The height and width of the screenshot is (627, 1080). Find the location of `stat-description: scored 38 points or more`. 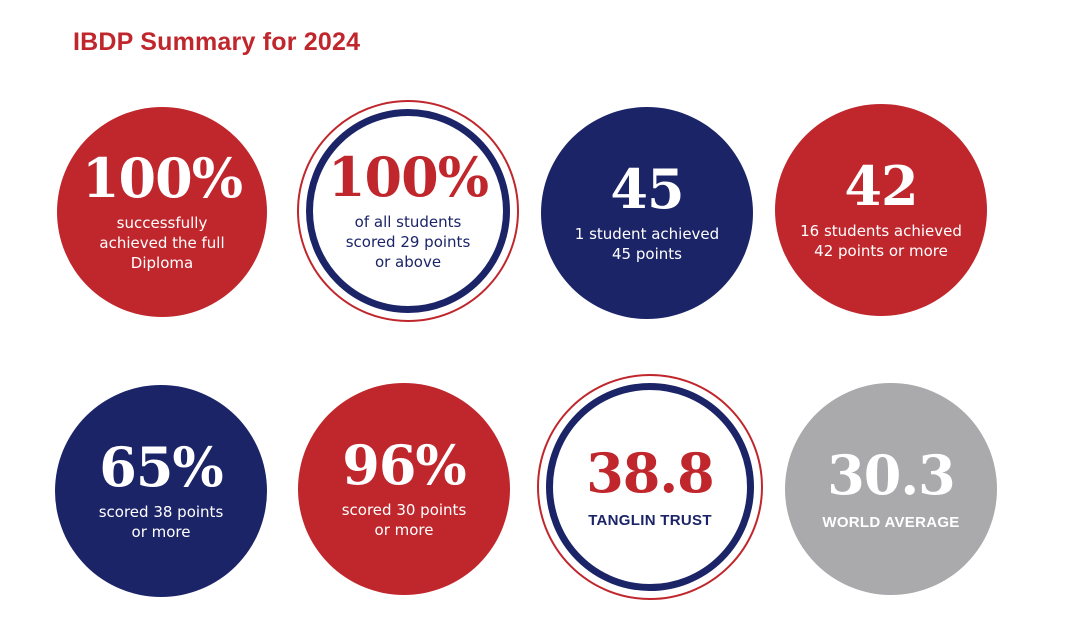

stat-description: scored 38 points or more is located at coordinates (161, 522).